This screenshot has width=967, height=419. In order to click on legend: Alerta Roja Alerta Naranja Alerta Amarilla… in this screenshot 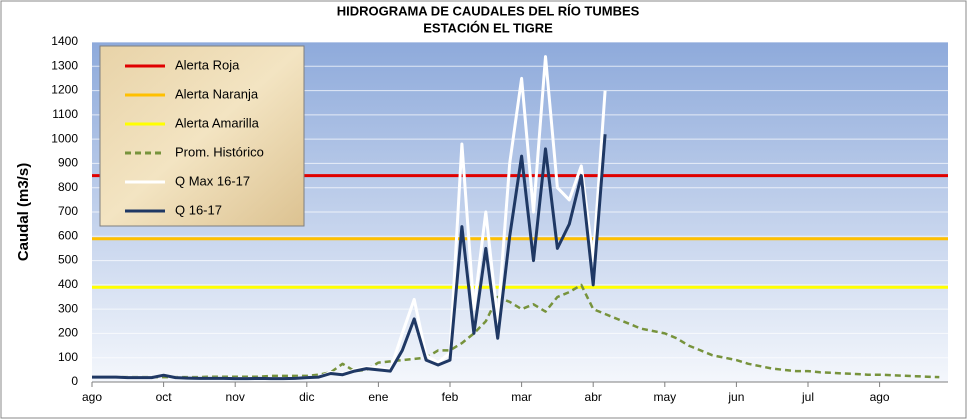, I will do `click(202, 136)`.